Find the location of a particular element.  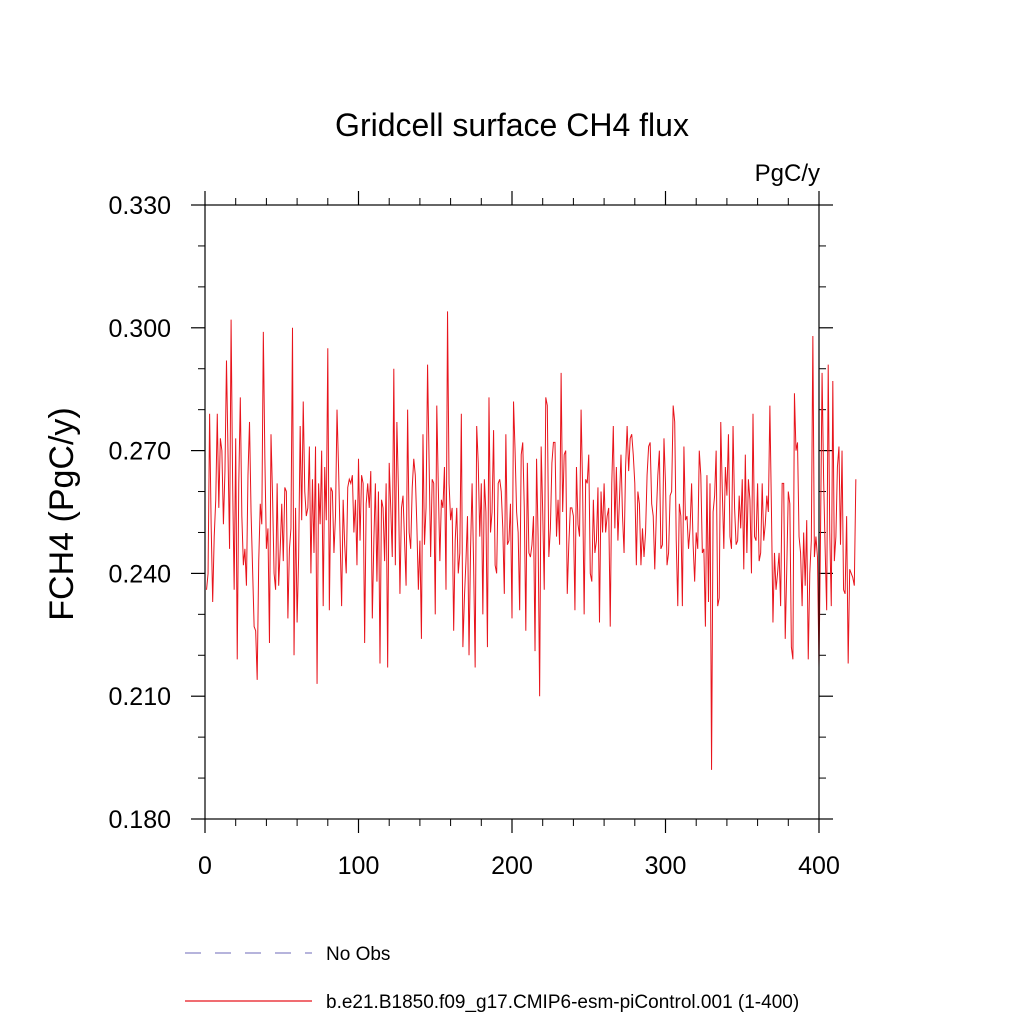

y-tick-label: 0.210 is located at coordinates (139, 697).